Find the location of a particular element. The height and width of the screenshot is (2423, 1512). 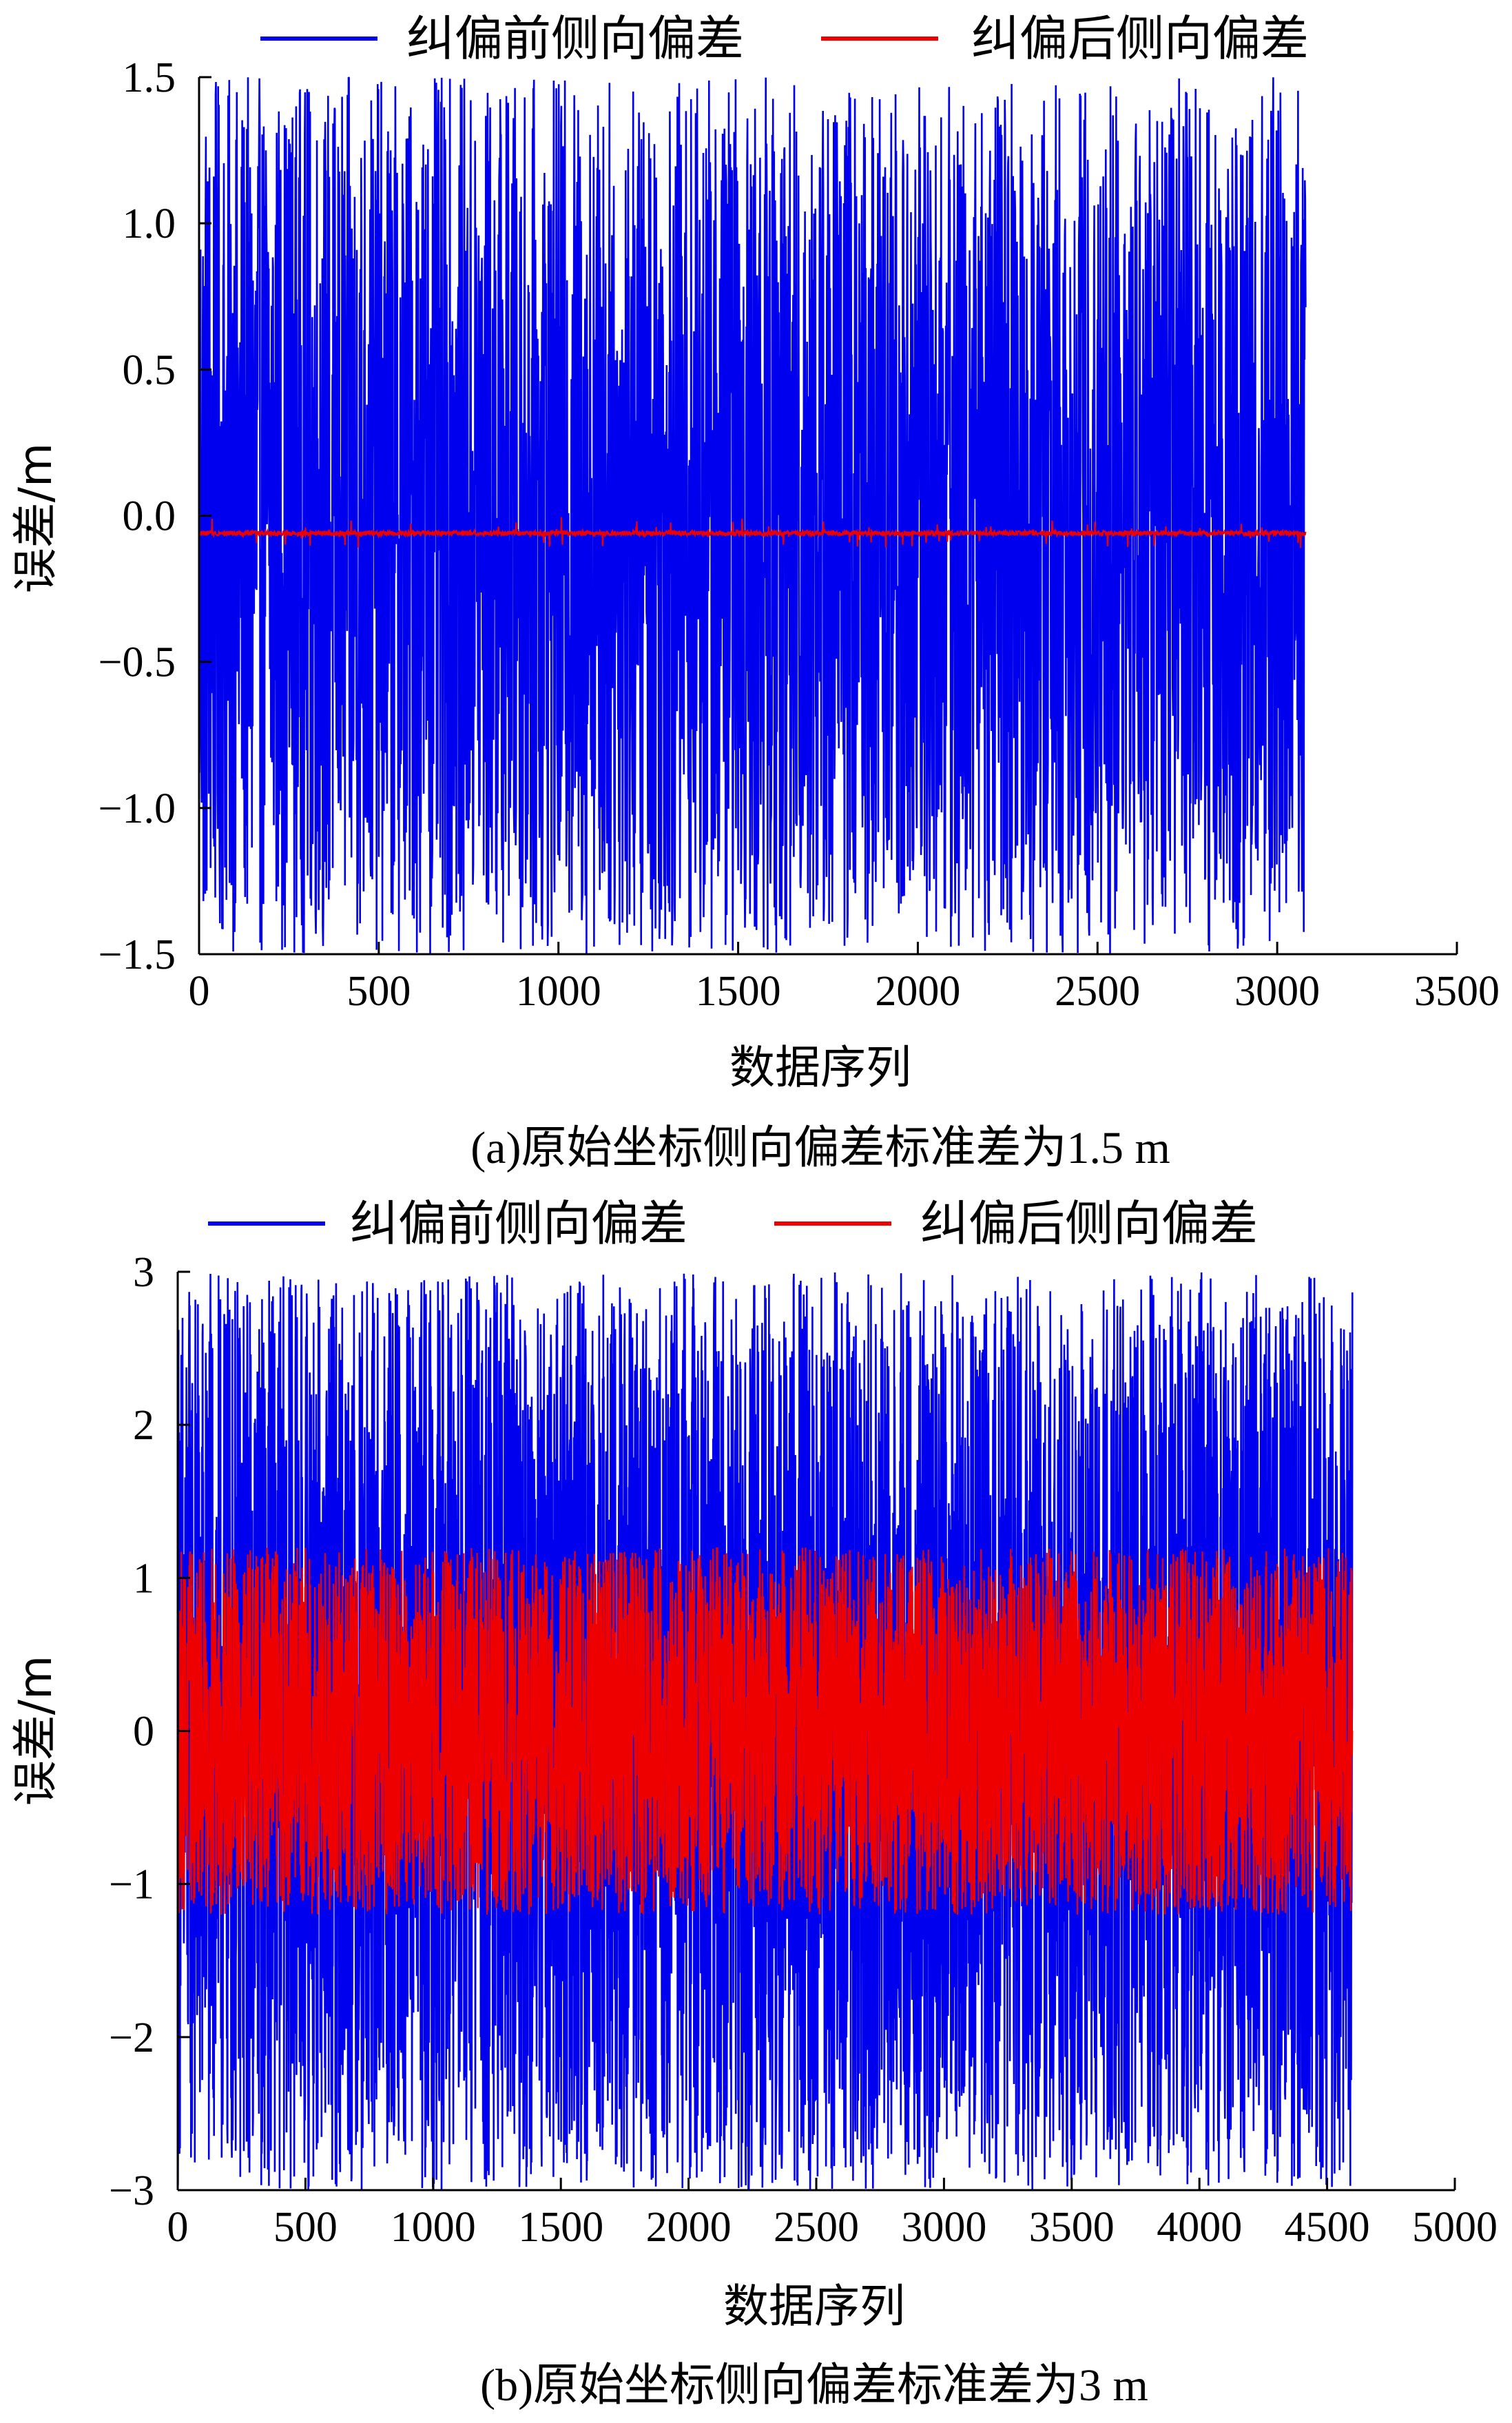

y-tick-label: 0.0 is located at coordinates (149, 516).